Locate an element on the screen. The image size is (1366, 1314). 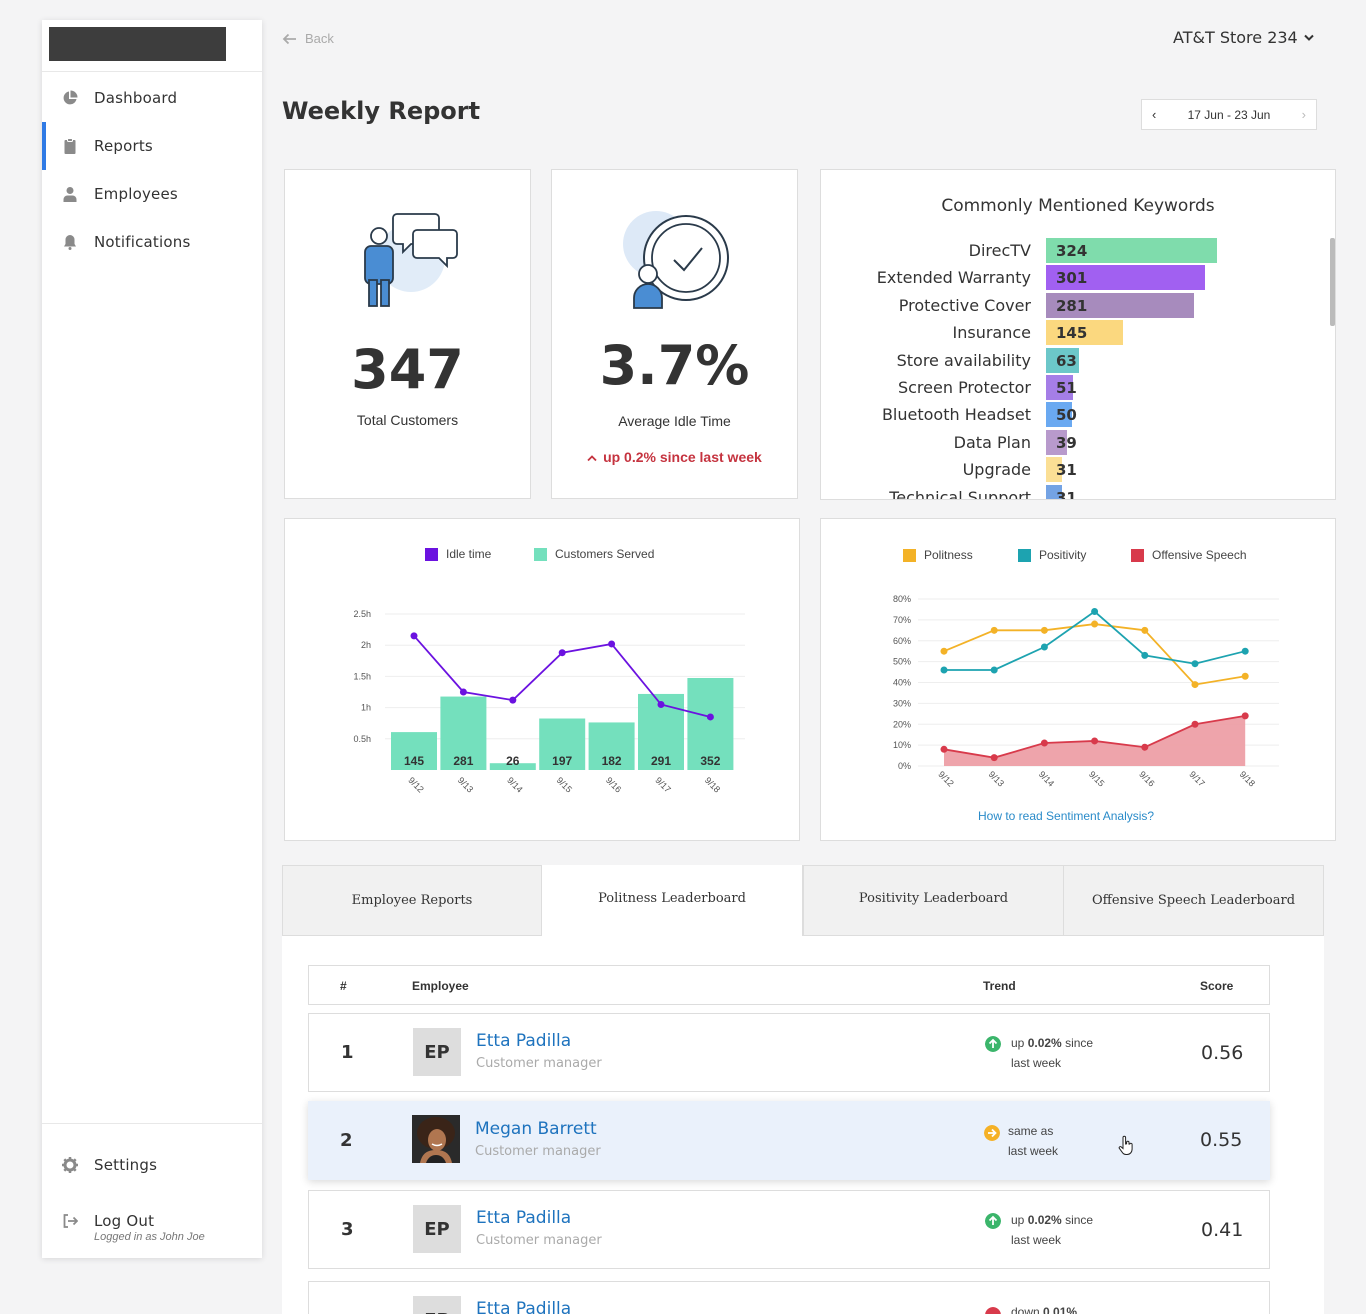
legend-idle-time: Idle time is located at coordinates (458, 554).